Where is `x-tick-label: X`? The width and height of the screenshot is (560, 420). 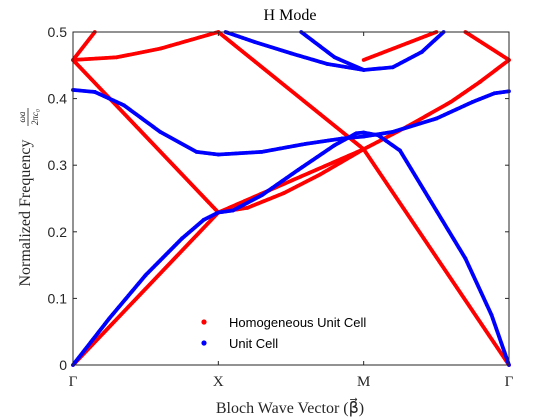 x-tick-label: X is located at coordinates (218, 382).